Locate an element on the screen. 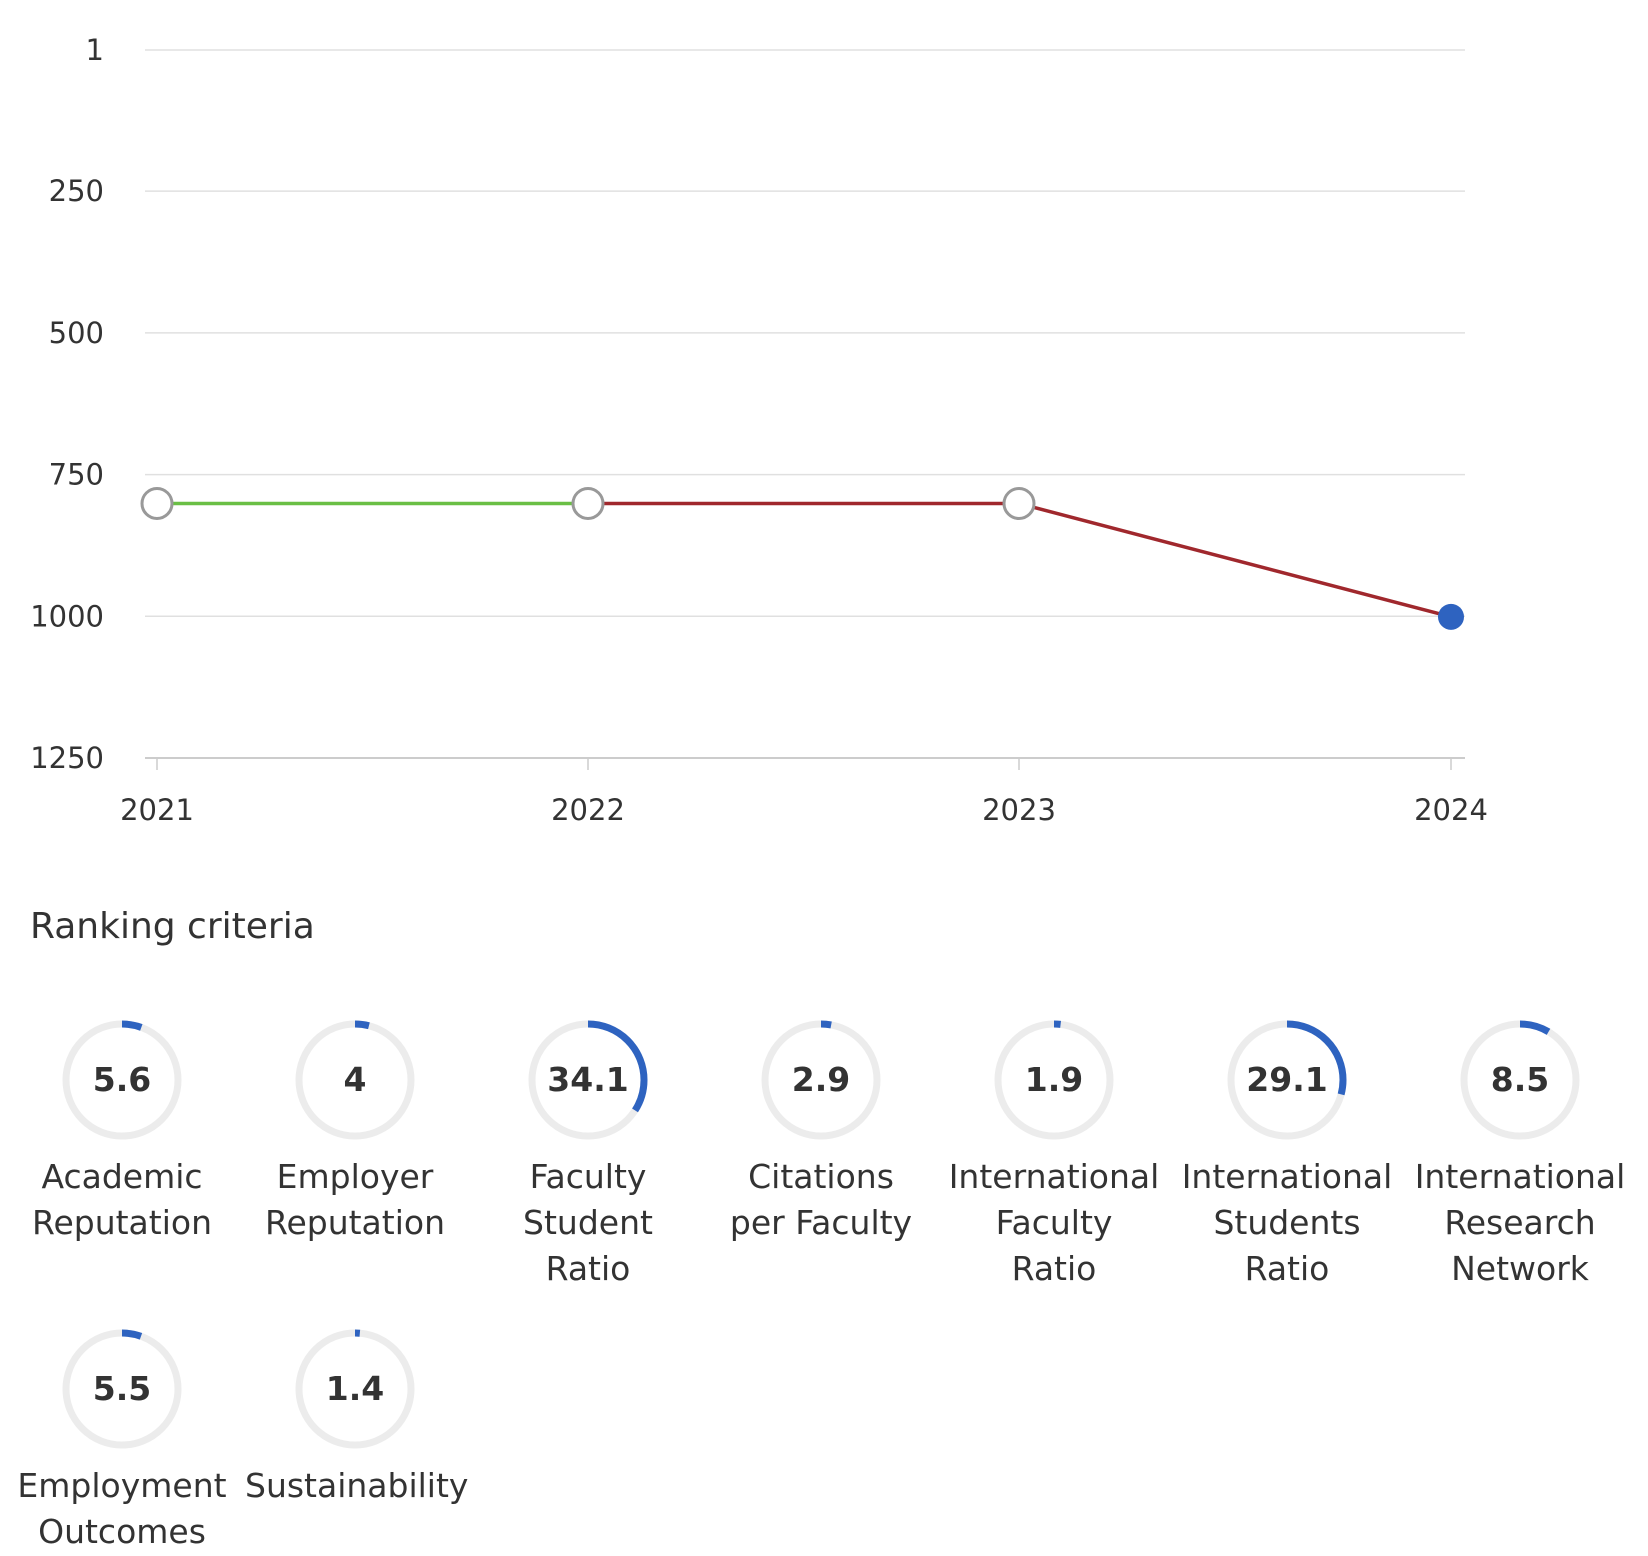 The height and width of the screenshot is (1556, 1648). criterion-score: 2.9 is located at coordinates (821, 1079).